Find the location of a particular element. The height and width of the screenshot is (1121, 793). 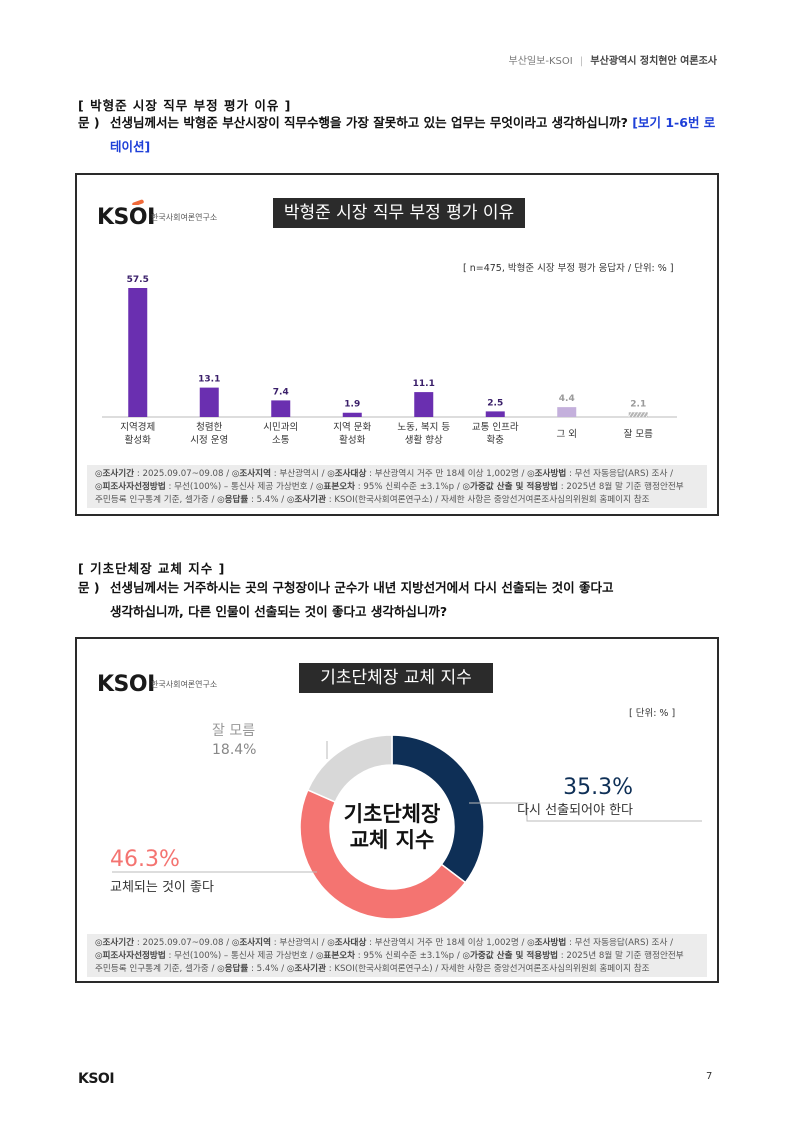

slice-value: 18.4% is located at coordinates (234, 750).